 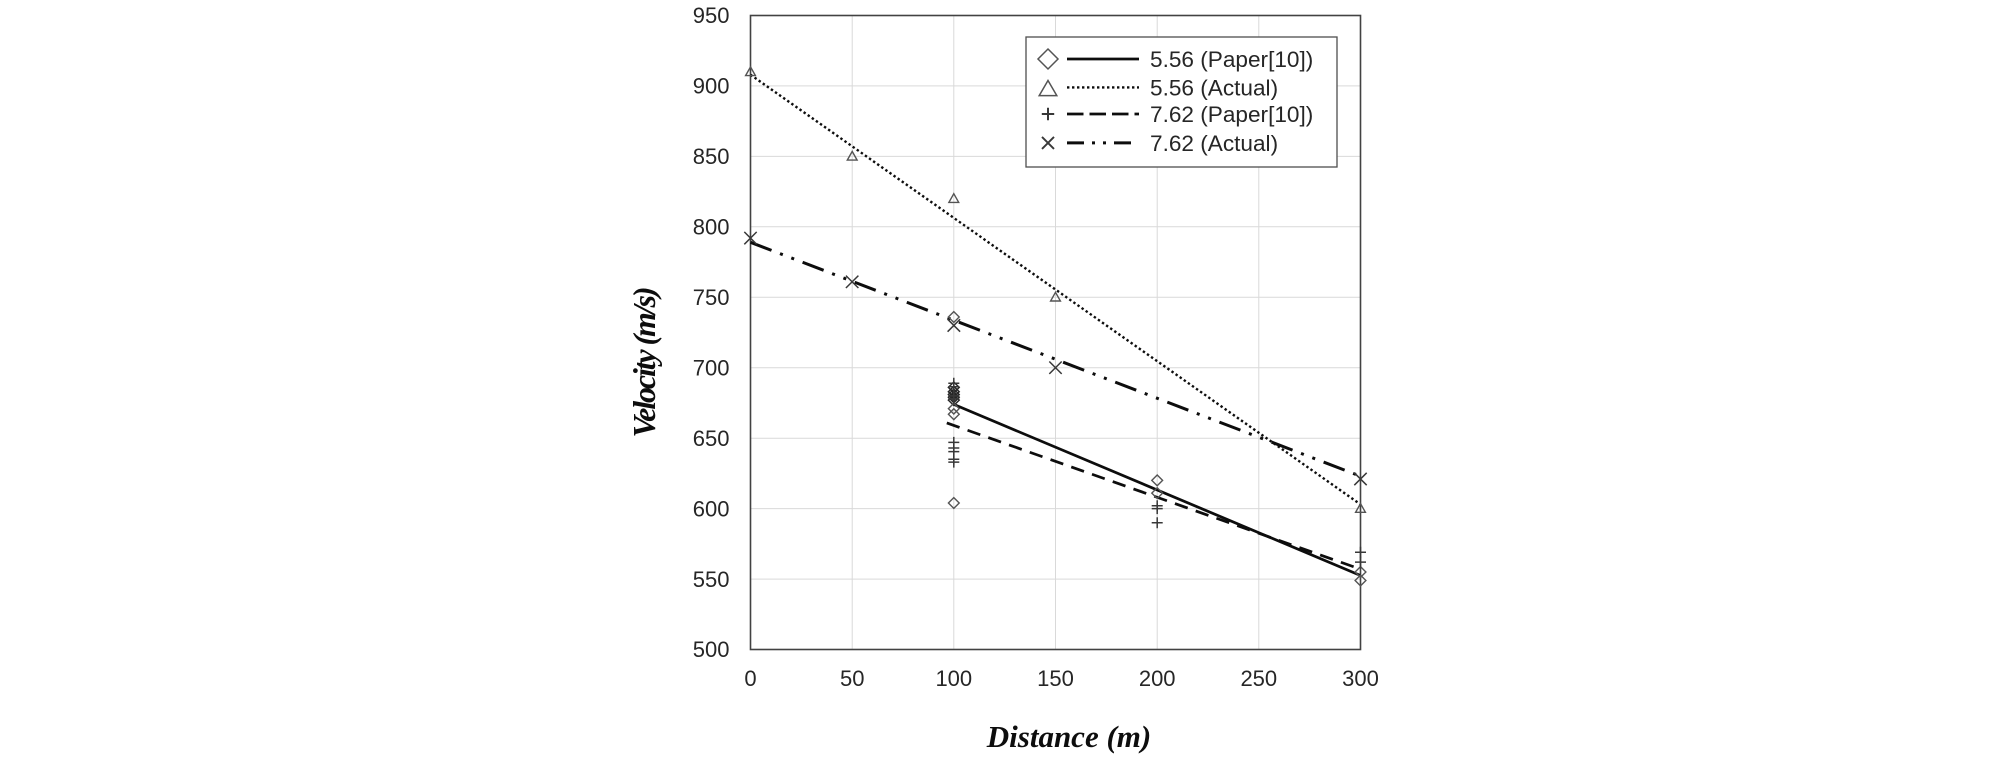 I want to click on svg-text: 850, so click(x=711, y=156).